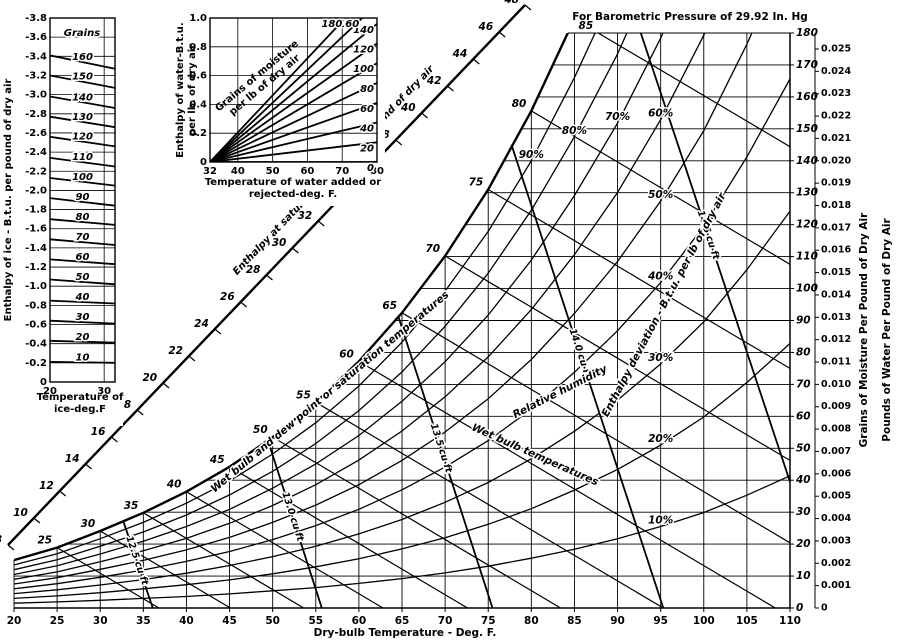 This screenshot has height=644, width=900. I want to click on humidity-label: 90%, so click(531, 155).